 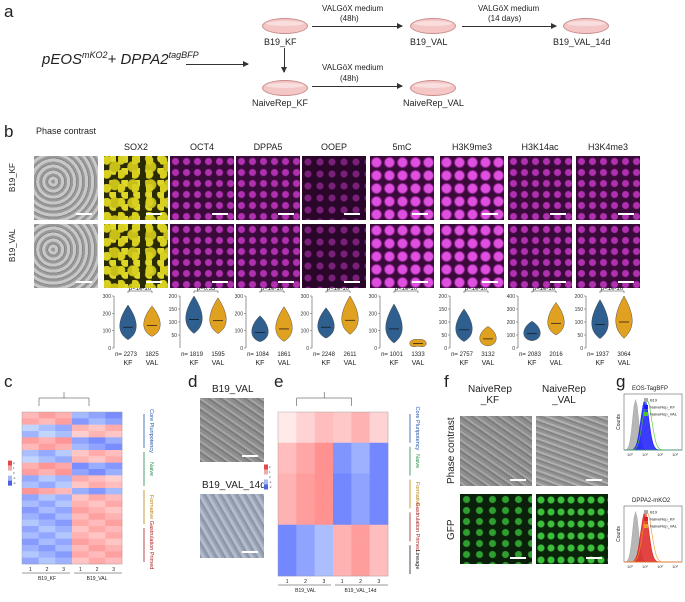 I want to click on heat-frame, so click(x=72, y=488).